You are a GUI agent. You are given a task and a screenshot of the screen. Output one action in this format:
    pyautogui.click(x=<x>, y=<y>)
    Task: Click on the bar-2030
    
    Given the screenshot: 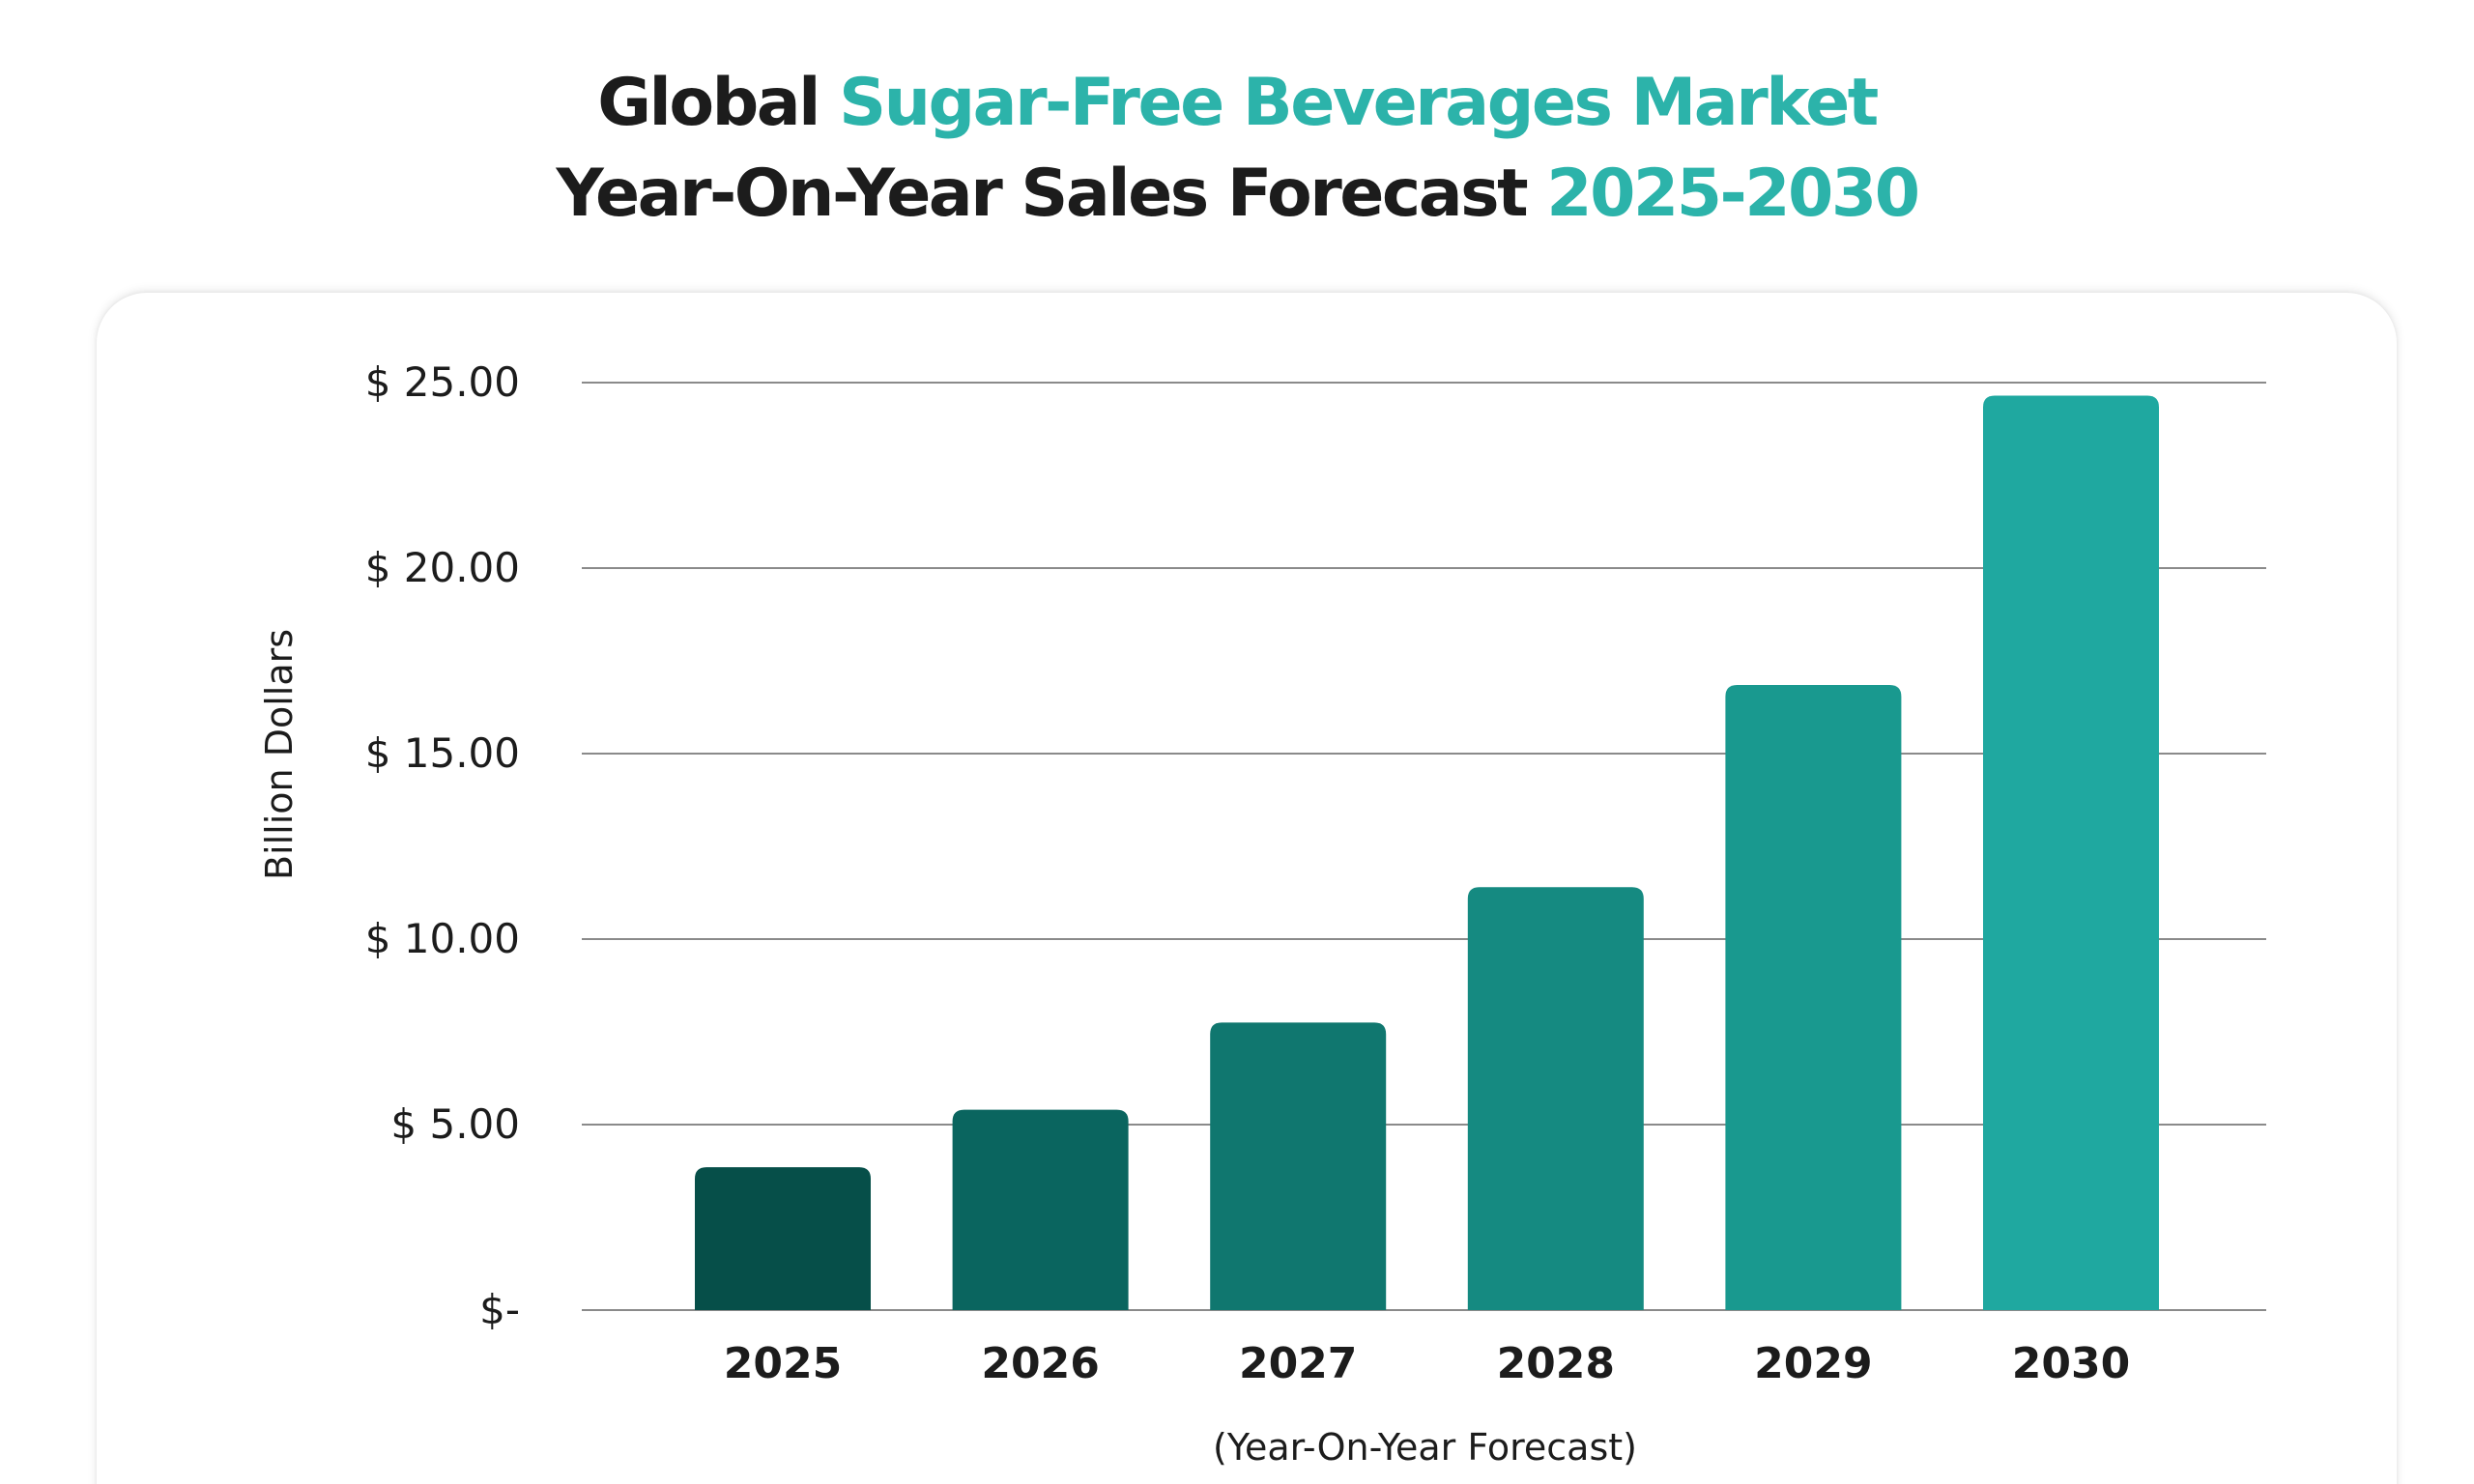 What is the action you would take?
    pyautogui.click(x=2071, y=852)
    